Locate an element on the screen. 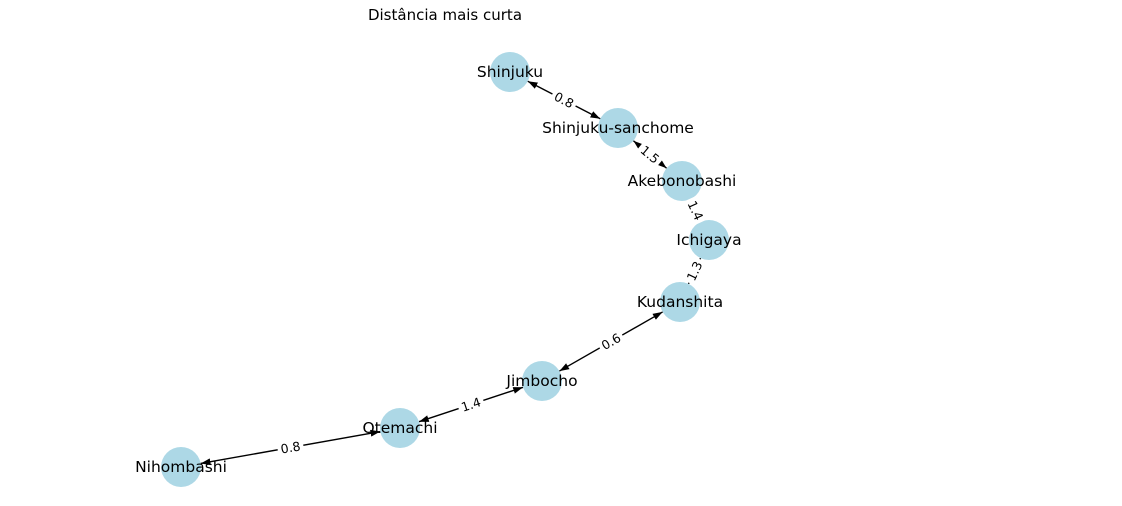 The width and height of the screenshot is (1122, 506). node-label: Jimbocho is located at coordinates (541, 381).